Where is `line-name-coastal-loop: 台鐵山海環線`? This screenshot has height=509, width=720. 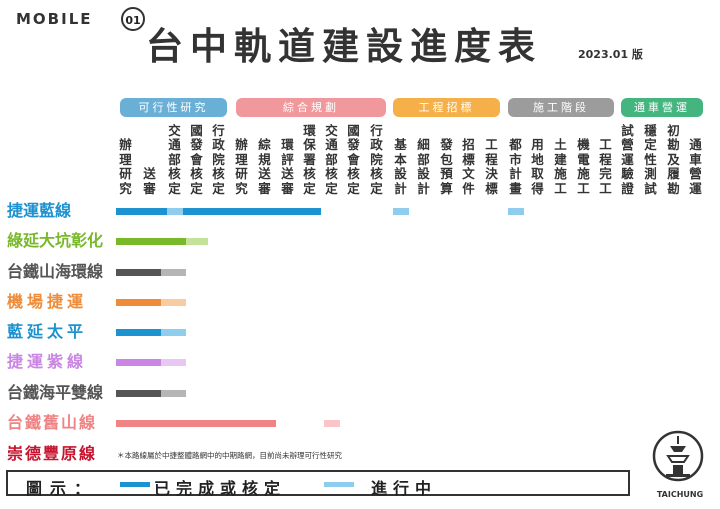 line-name-coastal-loop: 台鐵山海環線 is located at coordinates (55, 271).